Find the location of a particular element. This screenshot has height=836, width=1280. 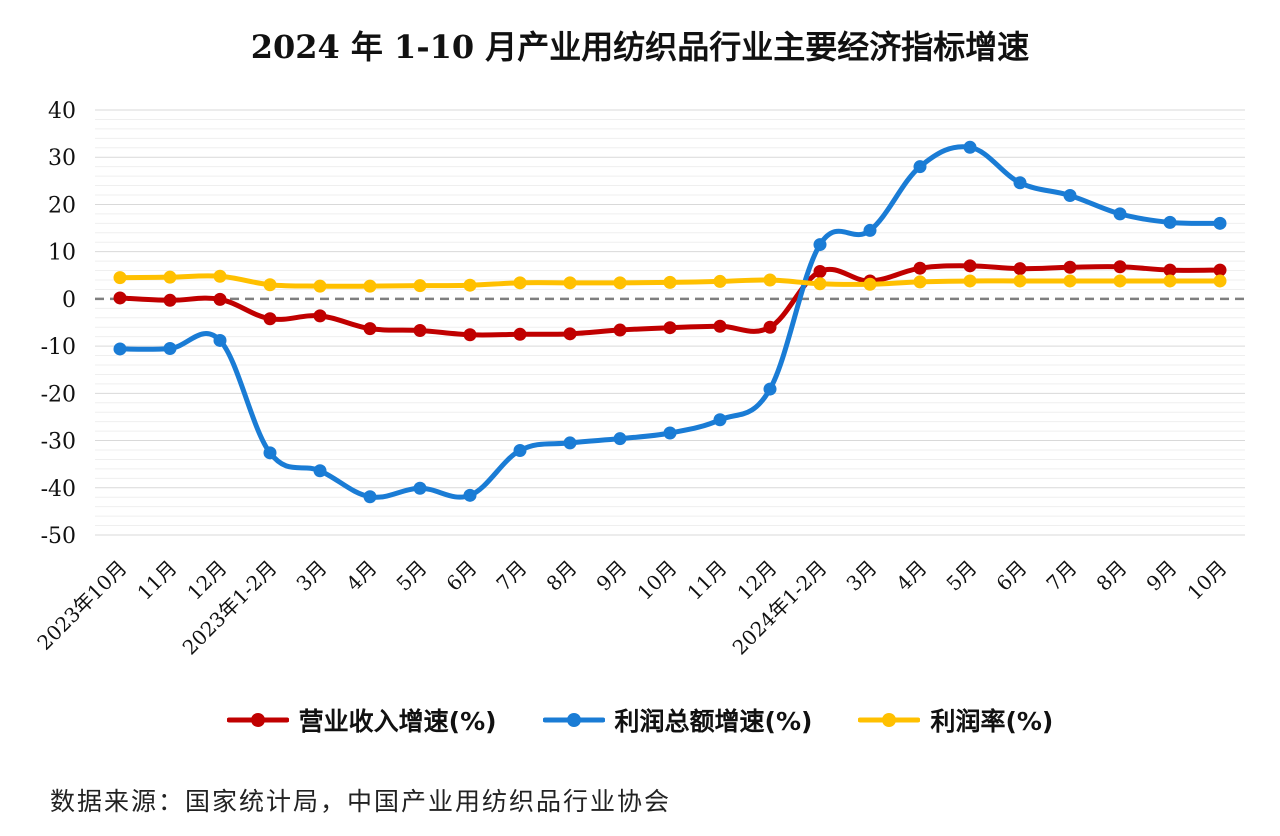

legend-label: 利润率(%) is located at coordinates (992, 721).